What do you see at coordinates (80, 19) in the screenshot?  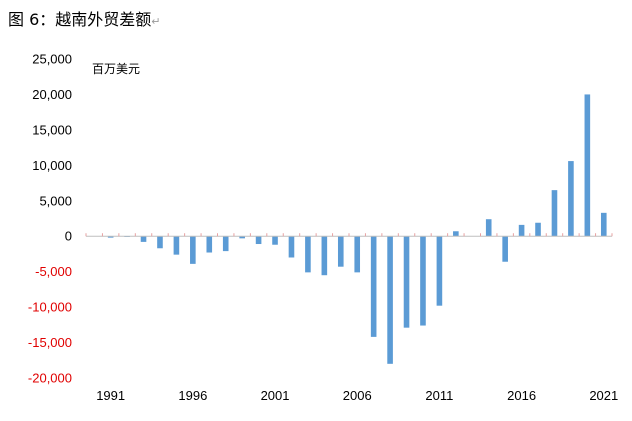 I see `chart-title-text: 图 6：越南外贸差额` at bounding box center [80, 19].